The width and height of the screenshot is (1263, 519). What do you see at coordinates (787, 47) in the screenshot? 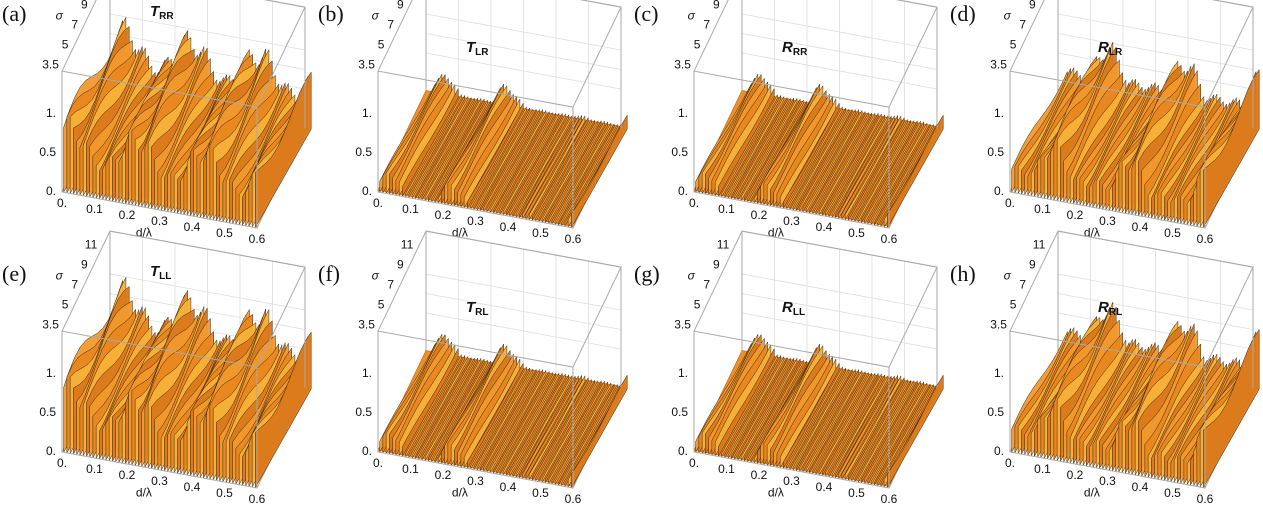
I see `title-main: R` at bounding box center [787, 47].